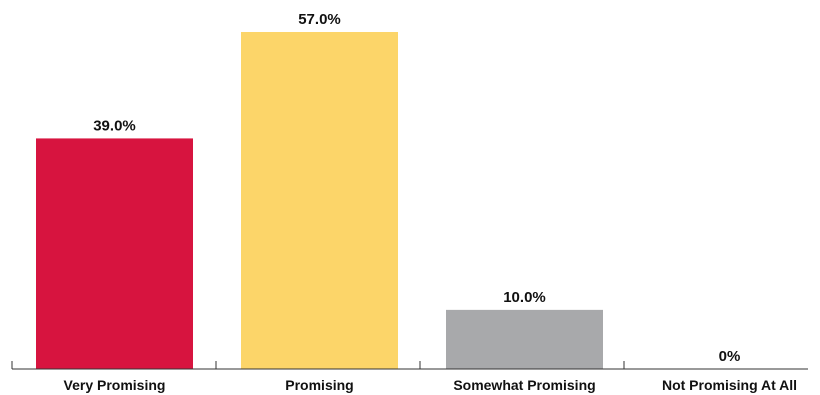 The width and height of the screenshot is (820, 395). Describe the element at coordinates (115, 385) in the screenshot. I see `category-label-very-promising: Very Promising` at that location.